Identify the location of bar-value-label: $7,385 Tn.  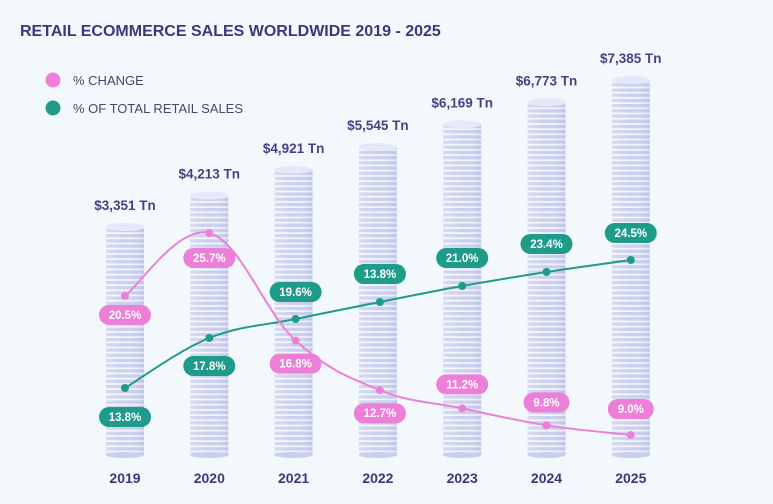
(631, 58).